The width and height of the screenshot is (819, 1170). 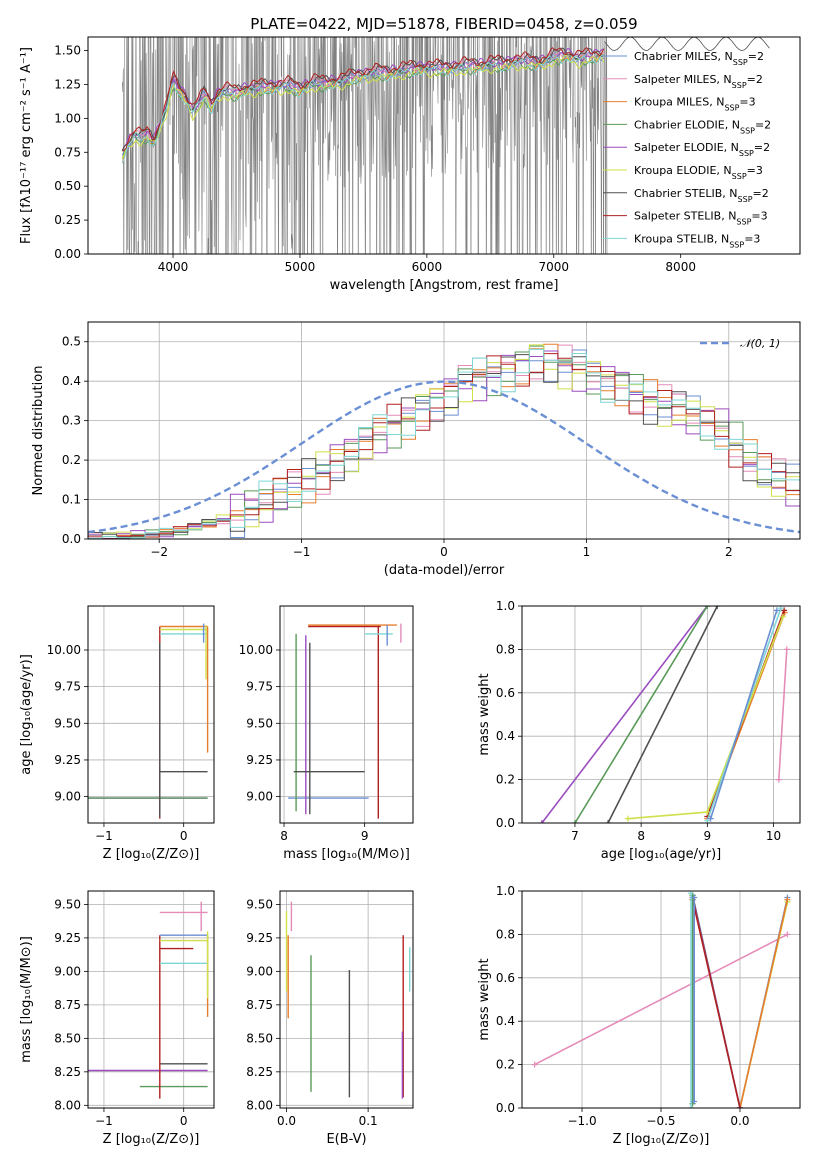 I want to click on y-tick-label: 8.00, so click(x=259, y=1105).